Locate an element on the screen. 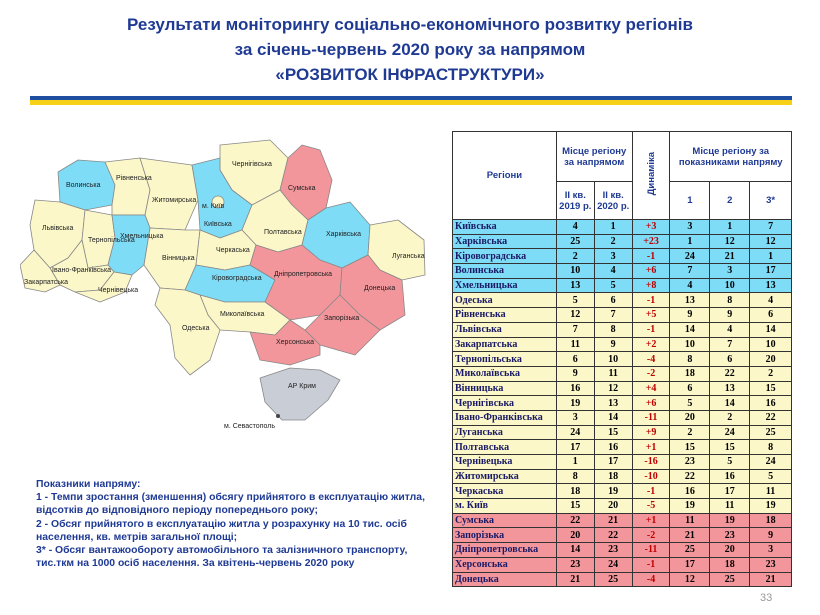 This screenshot has width=820, height=615. cell-i3: 20 is located at coordinates (770, 359).